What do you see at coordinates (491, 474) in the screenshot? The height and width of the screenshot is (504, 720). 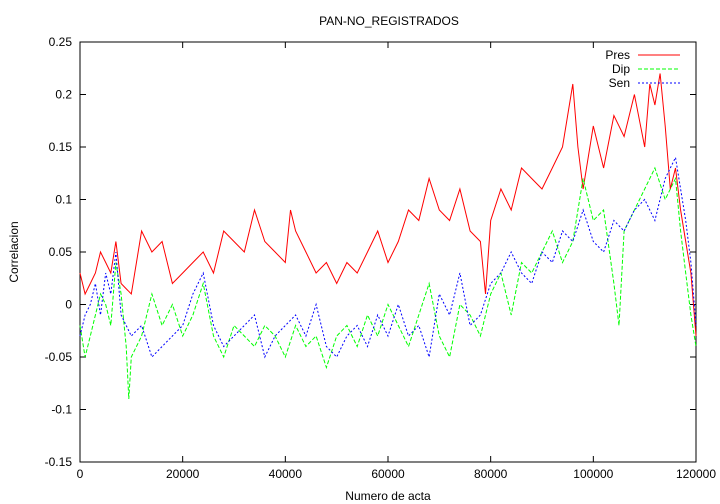 I see `x-tick-label: 80000` at bounding box center [491, 474].